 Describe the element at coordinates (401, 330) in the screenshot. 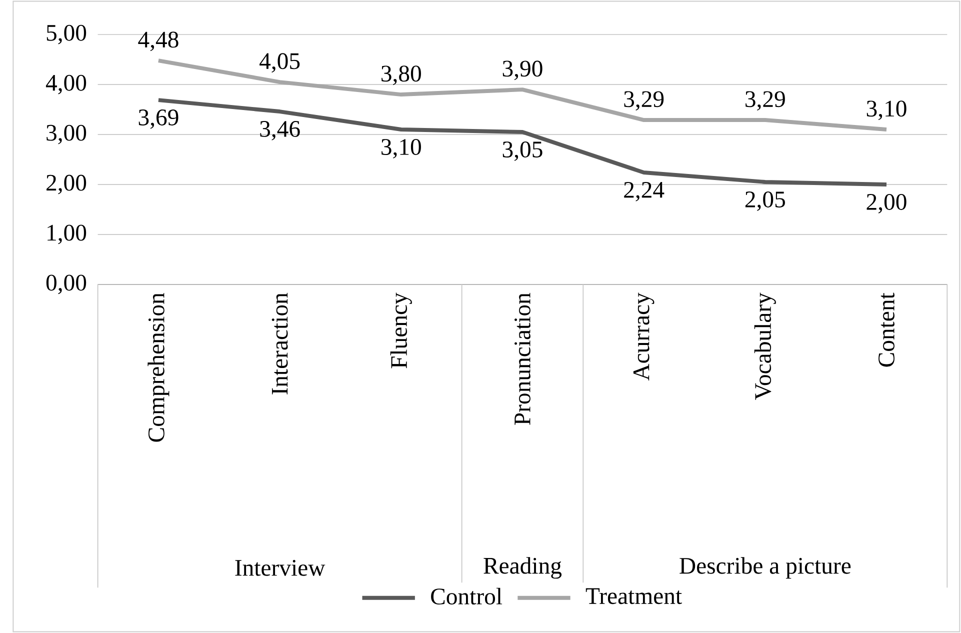

I see `x-tick-label: Fluency` at that location.